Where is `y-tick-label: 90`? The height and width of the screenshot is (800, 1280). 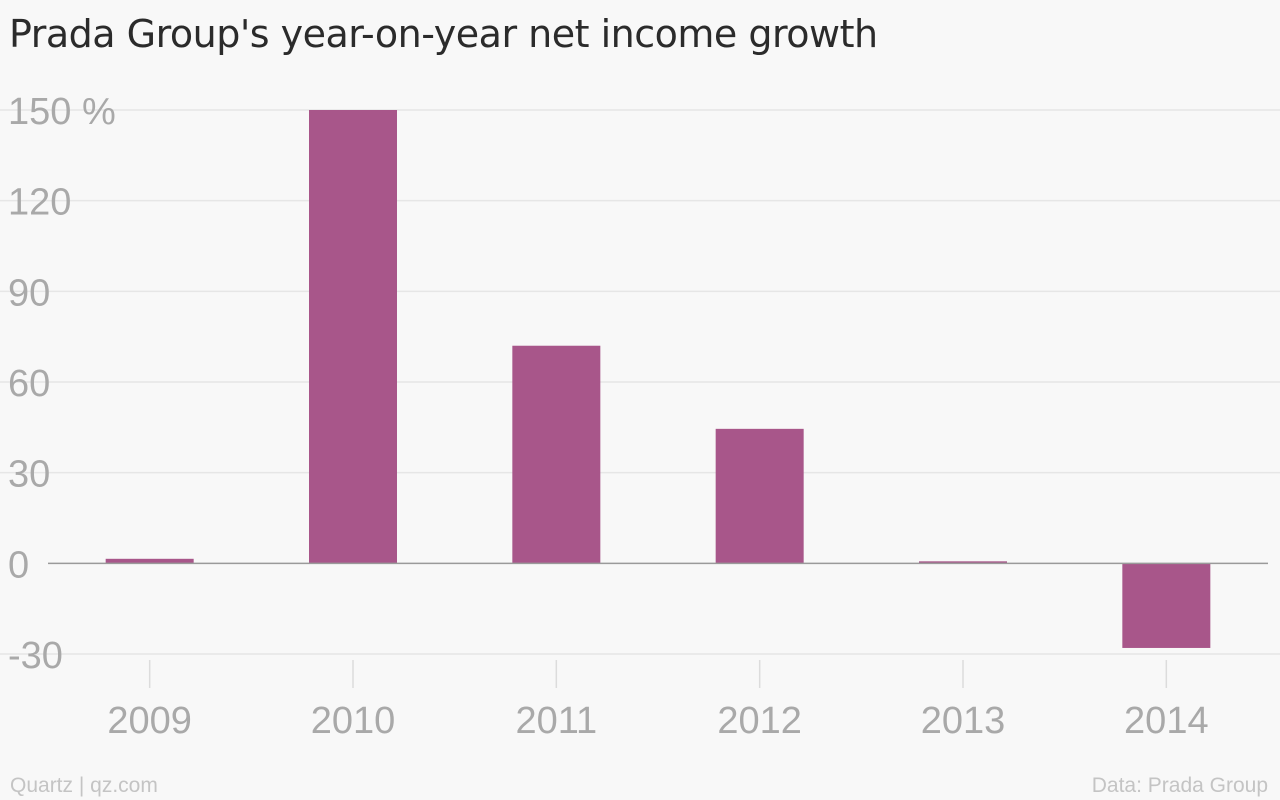
y-tick-label: 90 is located at coordinates (29, 293).